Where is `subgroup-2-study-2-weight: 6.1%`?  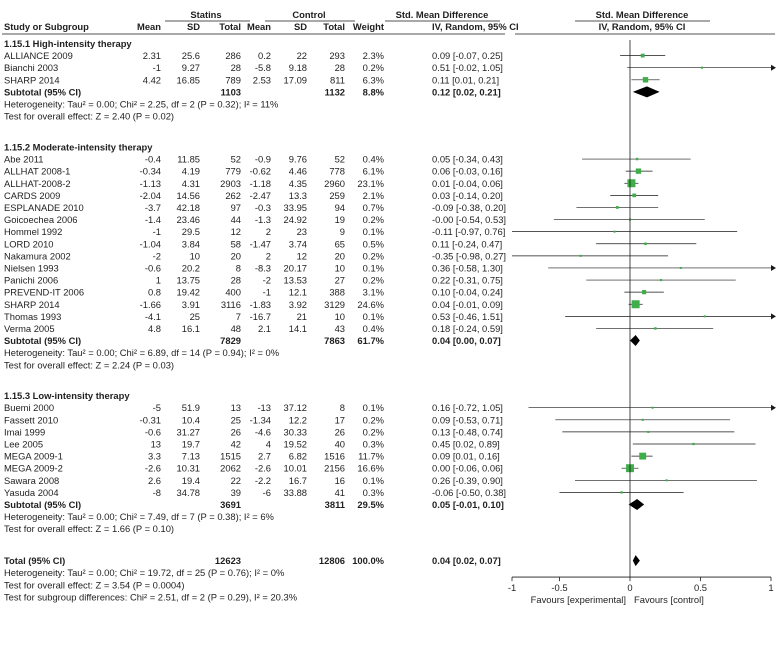 subgroup-2-study-2-weight: 6.1% is located at coordinates (373, 171).